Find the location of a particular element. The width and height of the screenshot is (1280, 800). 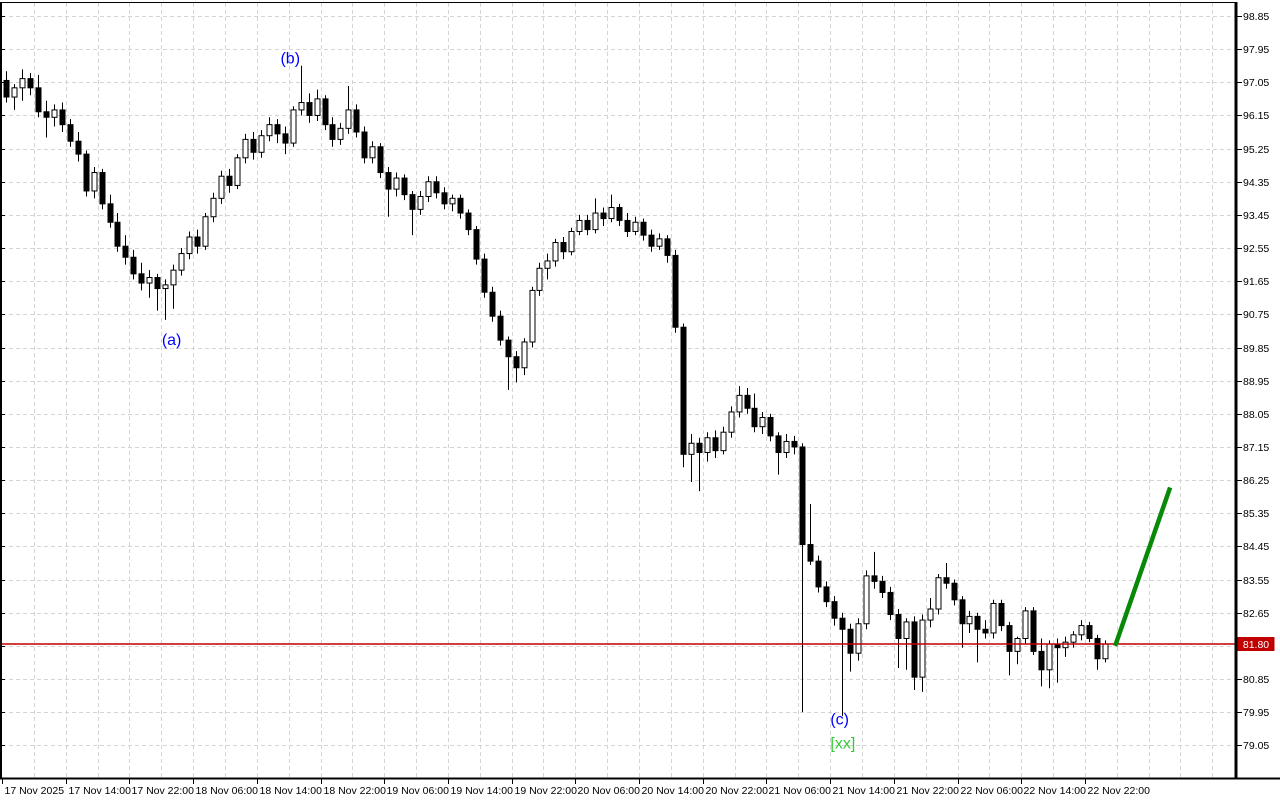

price-tick-label: 79.95 is located at coordinates (1256, 713).